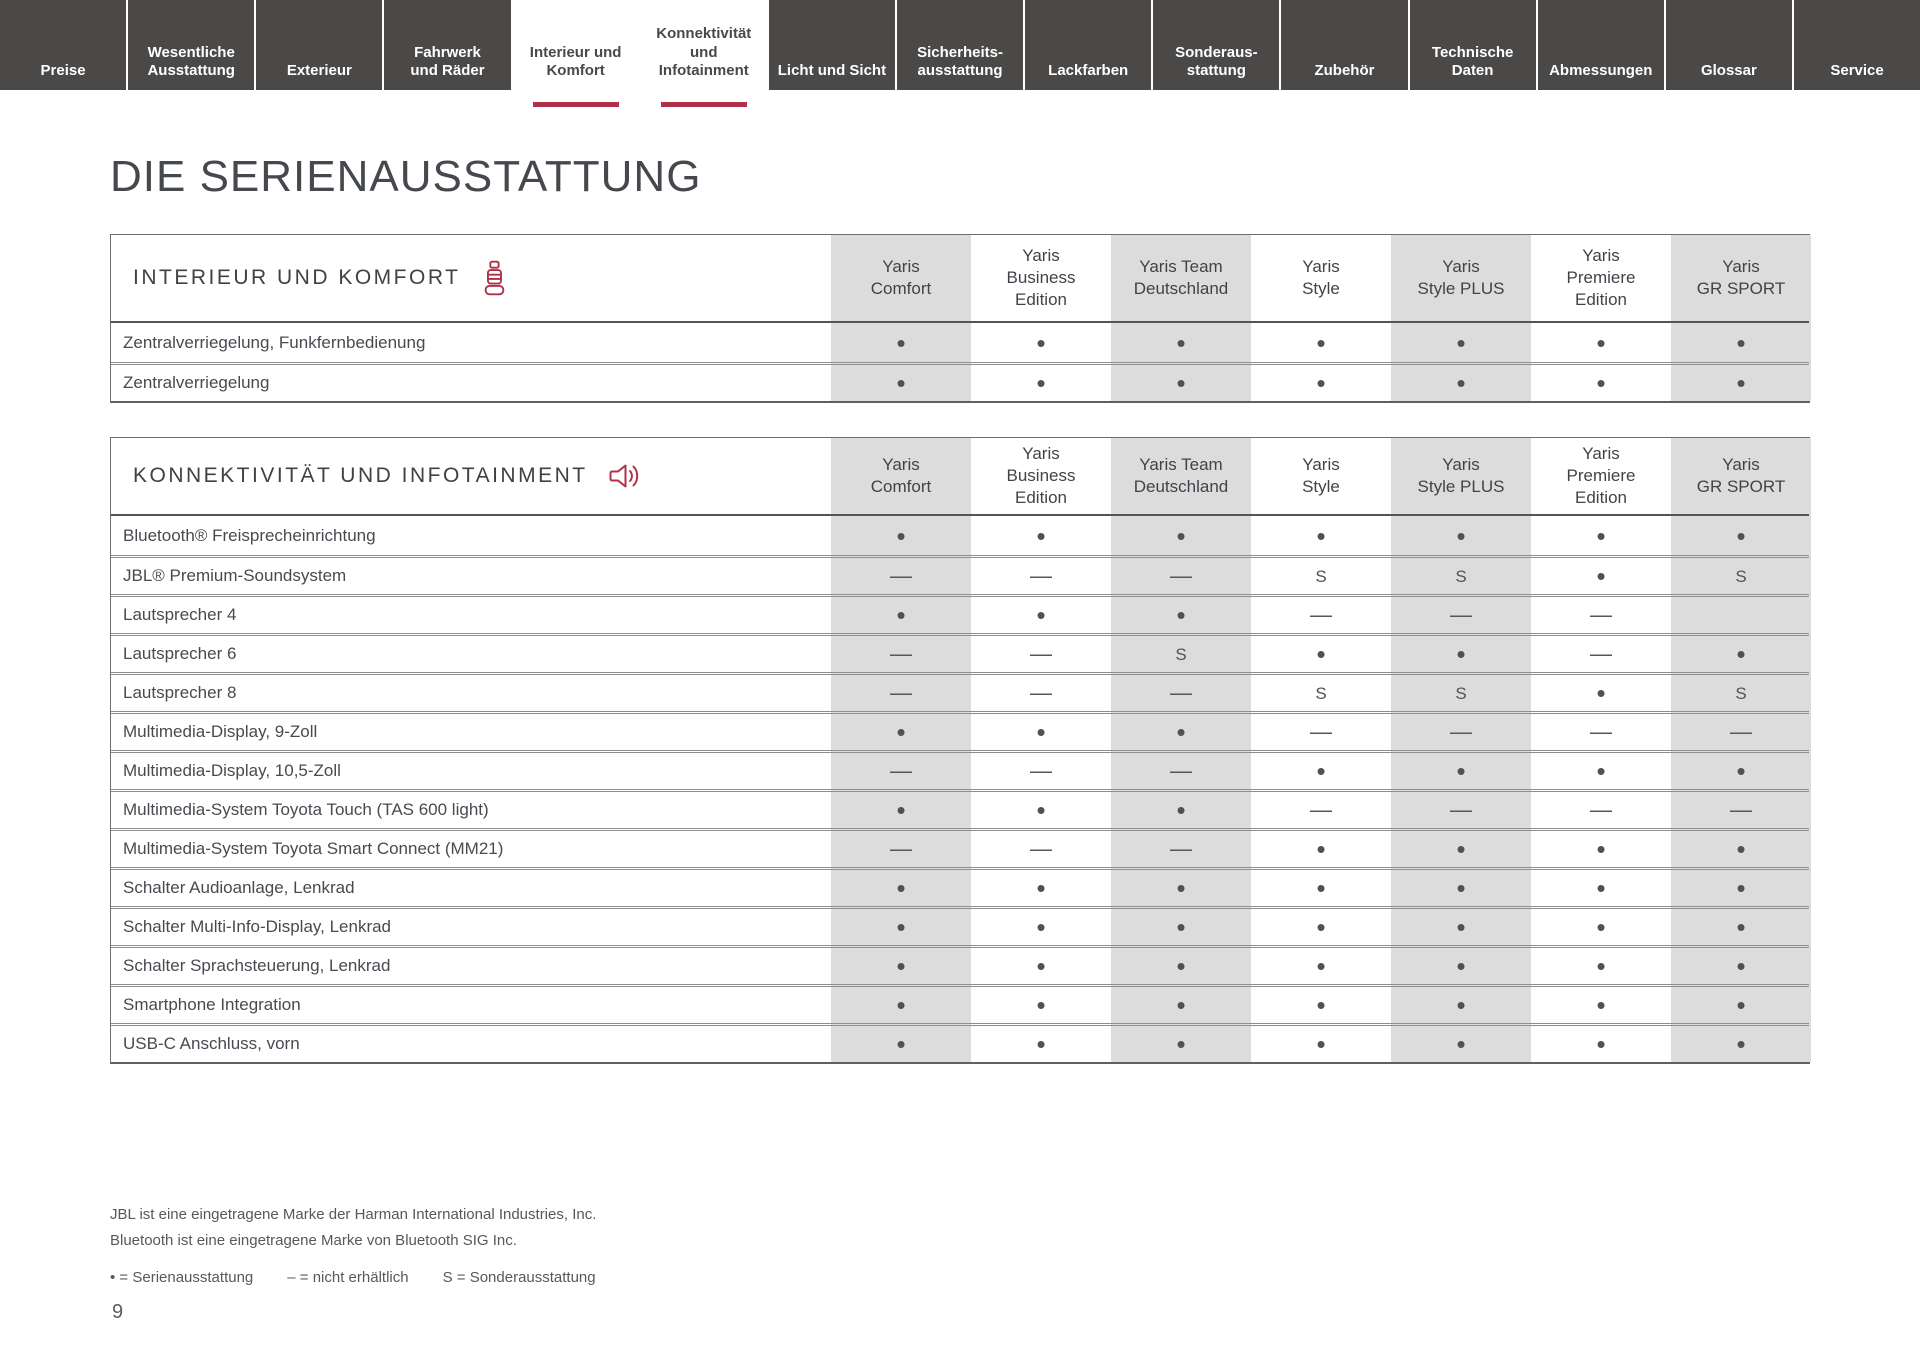  Describe the element at coordinates (360, 475) in the screenshot. I see `section-title: KONNEKTIVITÄT UND INFOTAINMENT` at that location.